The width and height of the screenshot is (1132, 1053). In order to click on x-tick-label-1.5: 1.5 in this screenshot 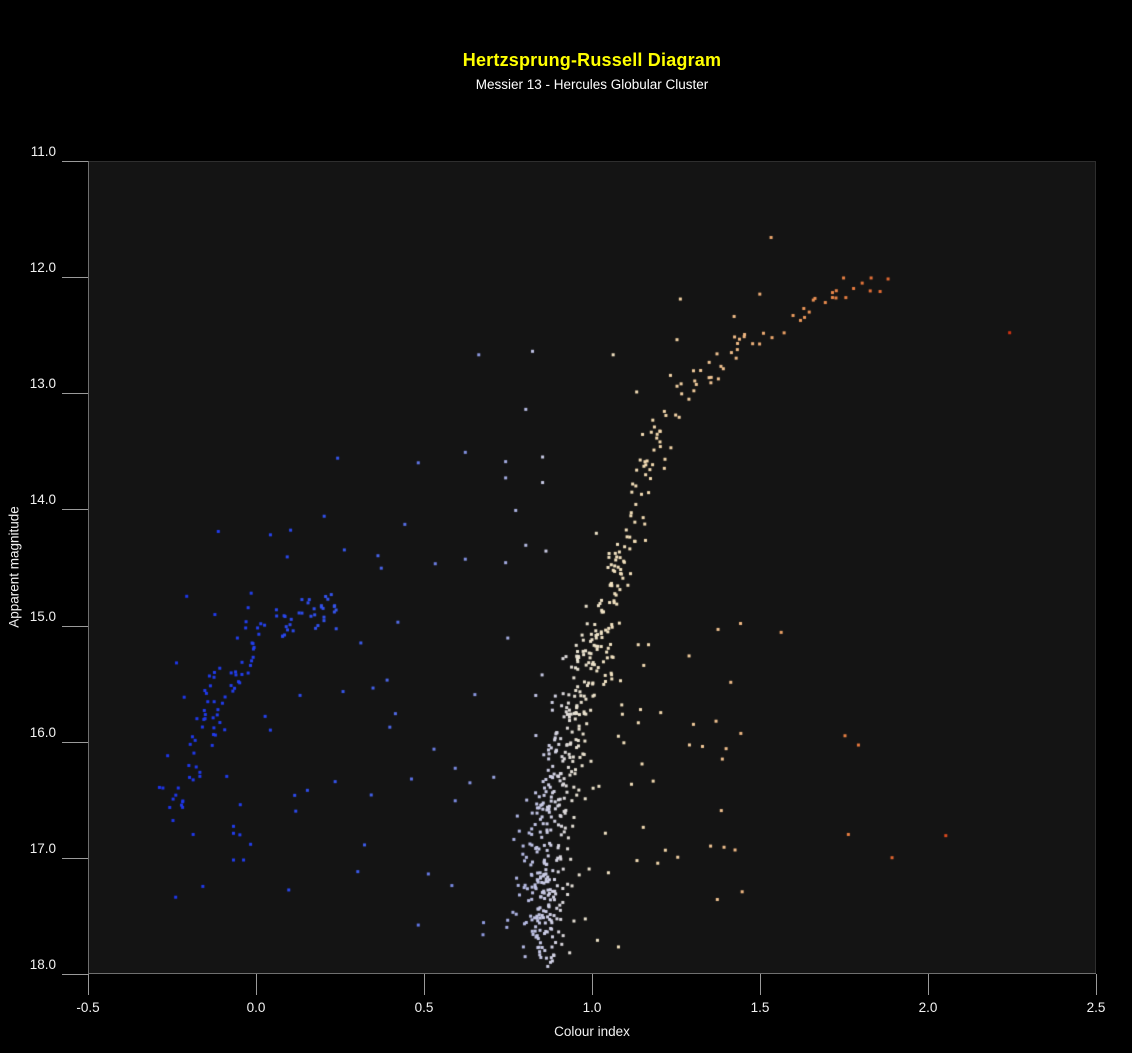, I will do `click(760, 1007)`.